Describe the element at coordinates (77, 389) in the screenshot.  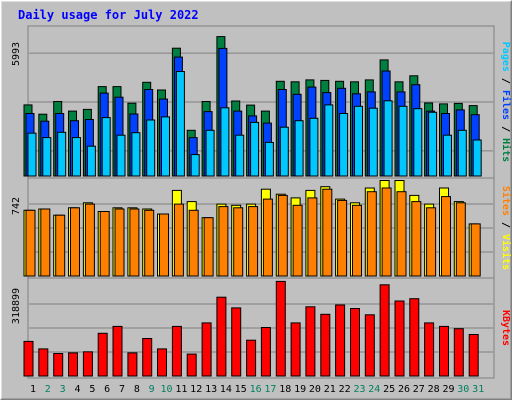
I see `x-tick-label-day-4: 4` at that location.